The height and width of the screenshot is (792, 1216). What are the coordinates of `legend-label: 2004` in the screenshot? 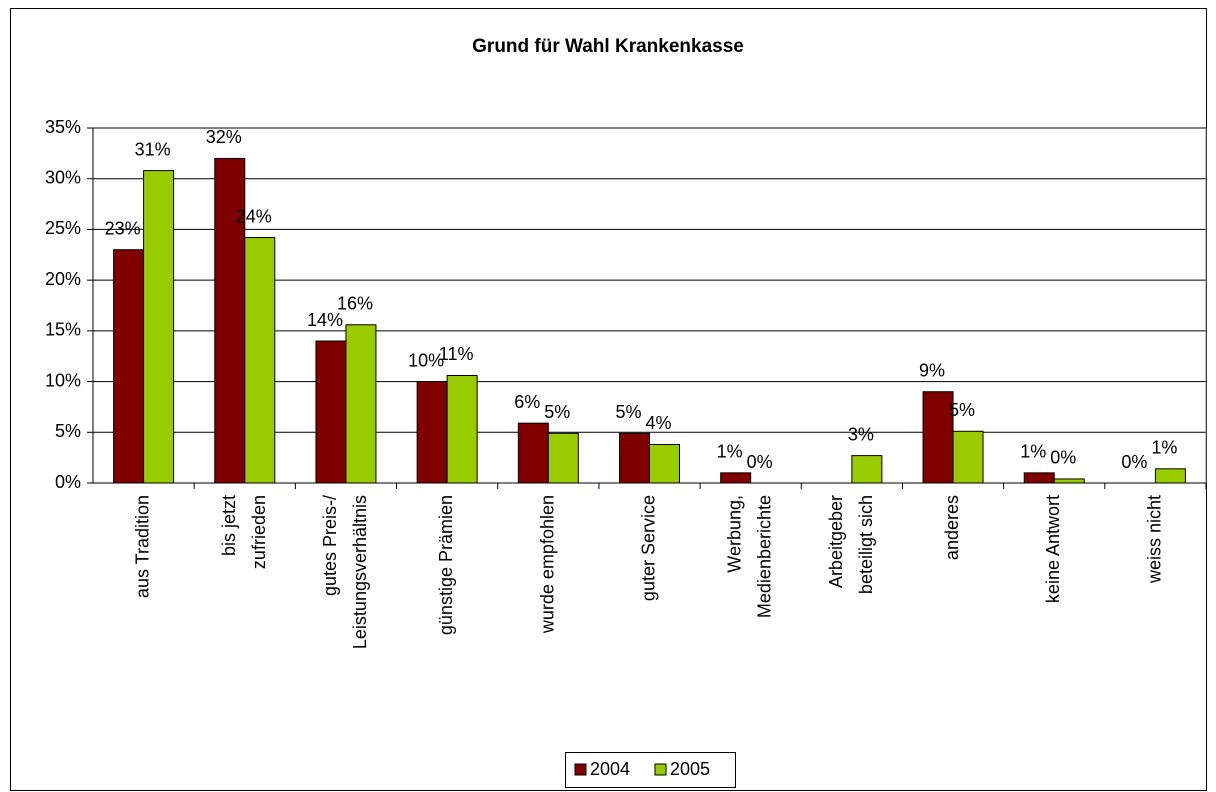 It's located at (610, 769).